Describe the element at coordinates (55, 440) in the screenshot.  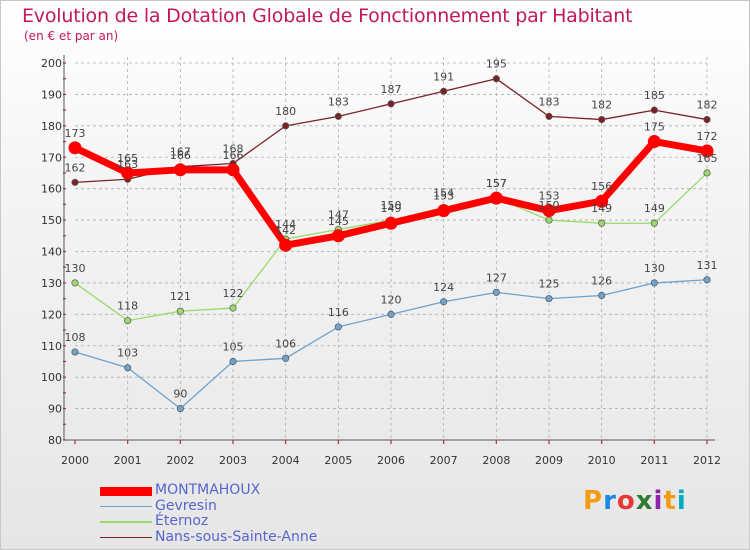
I see `y-tick-label: 80` at that location.